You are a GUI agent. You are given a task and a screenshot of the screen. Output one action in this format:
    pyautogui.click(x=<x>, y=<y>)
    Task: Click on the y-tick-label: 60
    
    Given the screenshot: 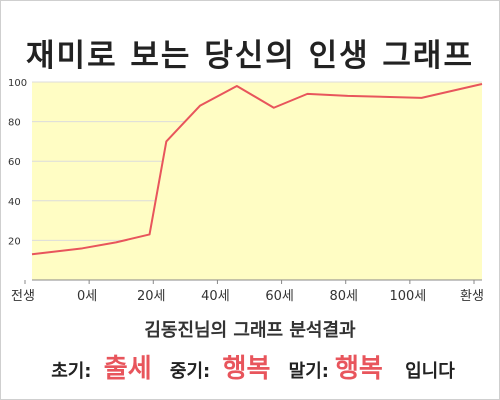 What is the action you would take?
    pyautogui.click(x=14, y=162)
    